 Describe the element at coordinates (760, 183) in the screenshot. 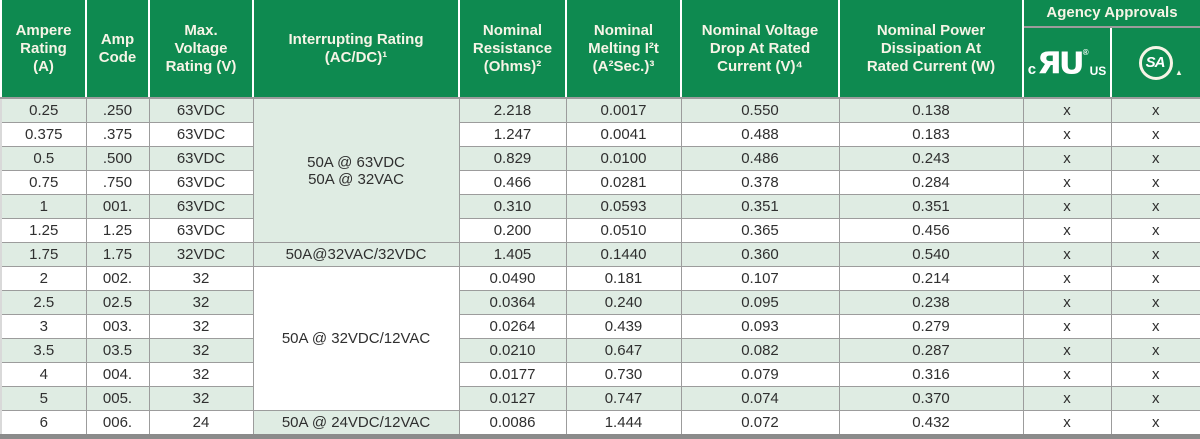

I see `cell-drop: 0.378` at that location.